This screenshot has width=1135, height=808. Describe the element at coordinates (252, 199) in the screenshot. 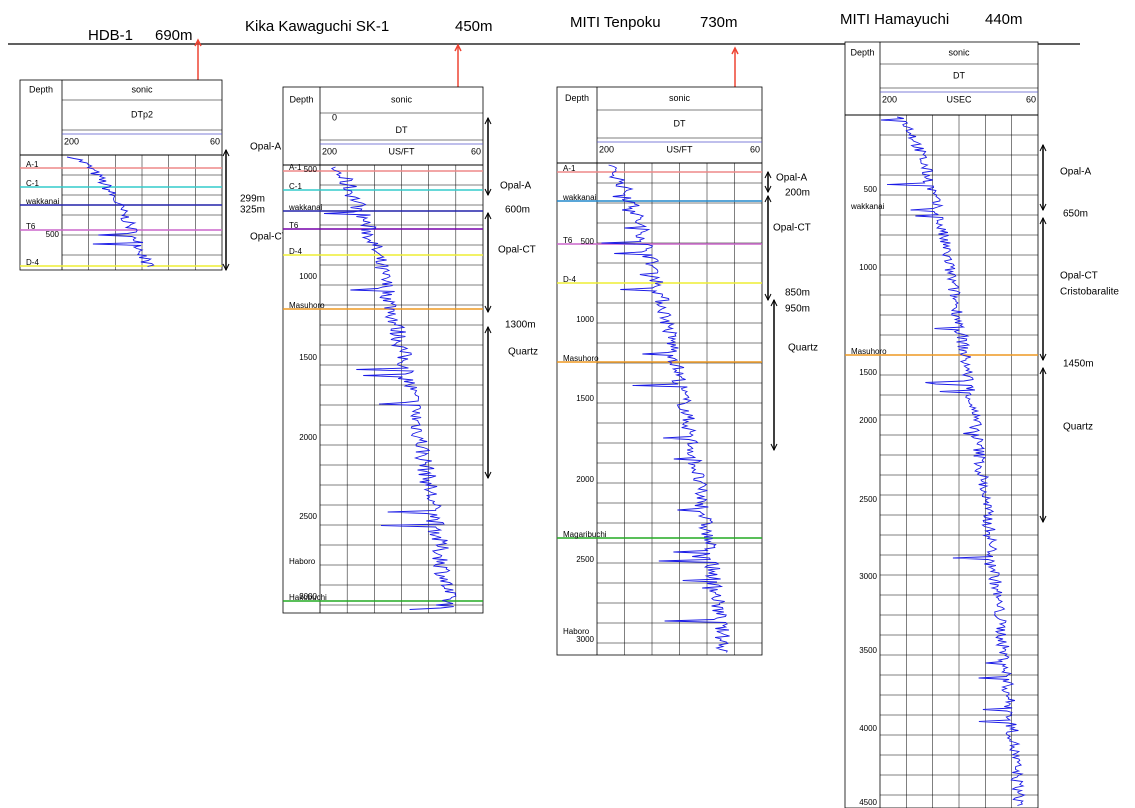

I see `zone-annotation: 299m` at that location.